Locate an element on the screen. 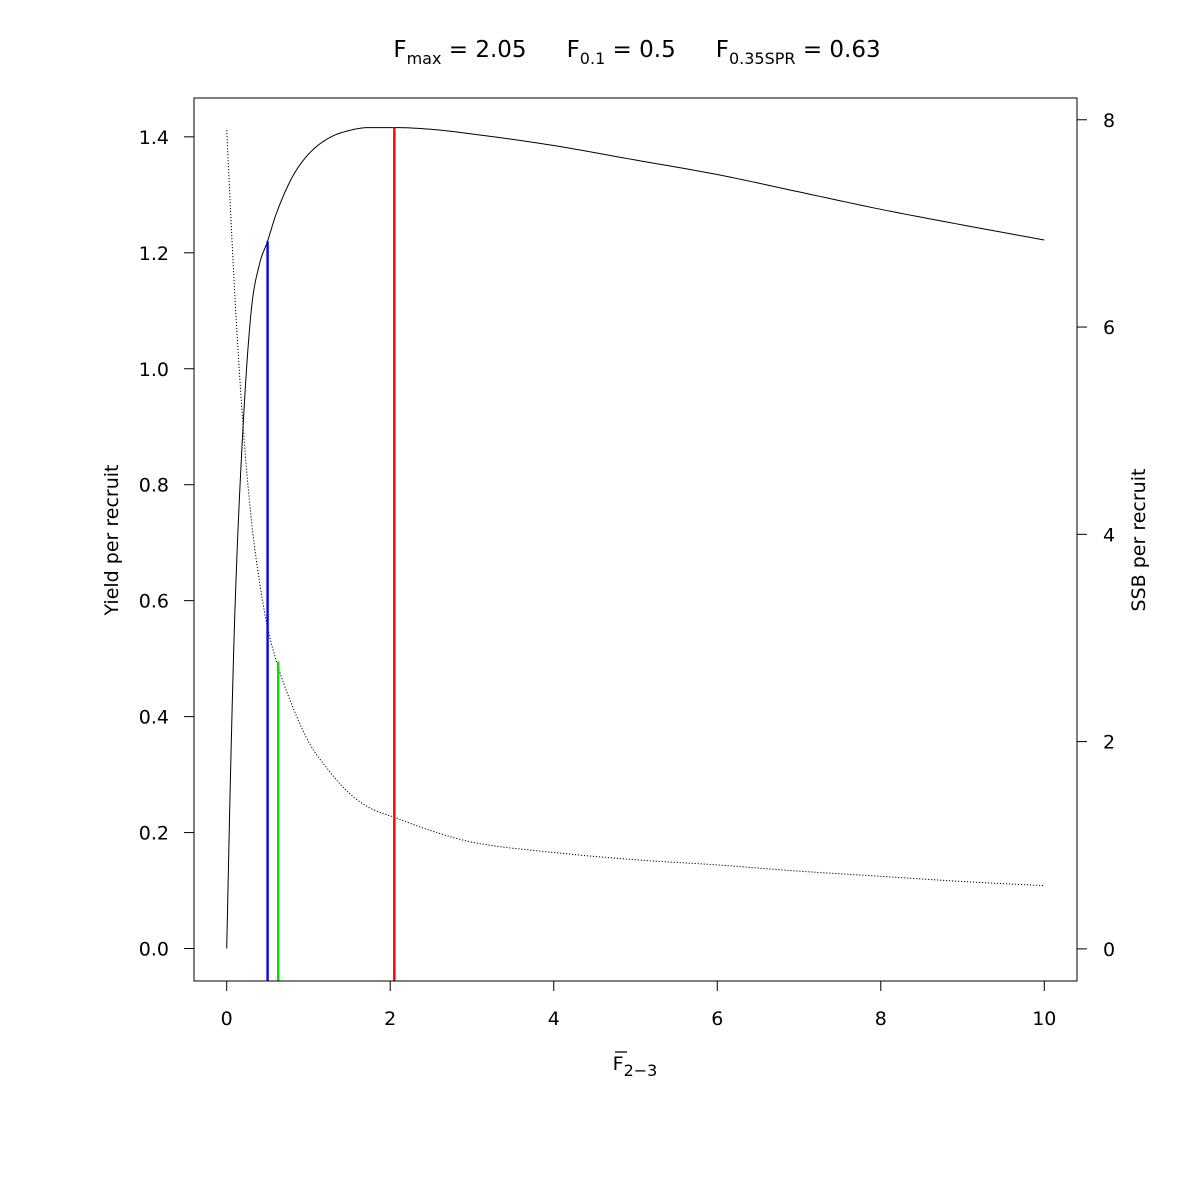  x-tick-label: 4 is located at coordinates (554, 1019).